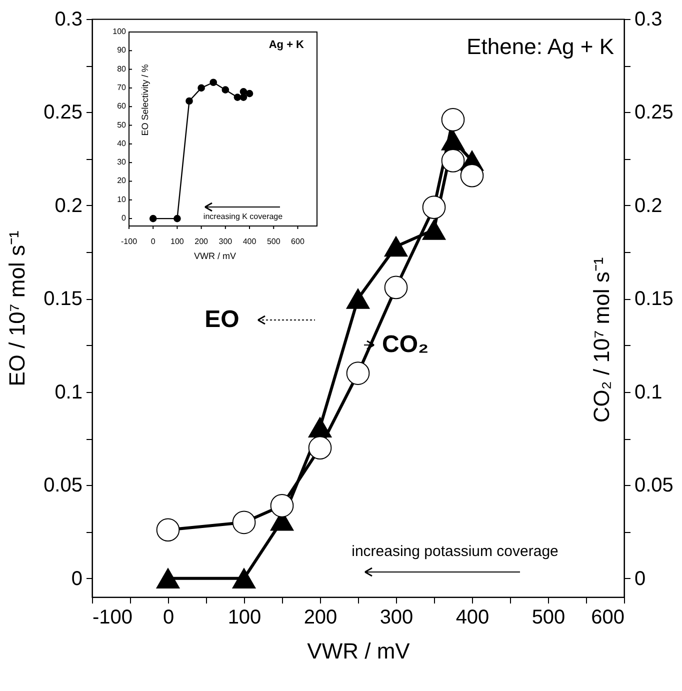 This screenshot has width=682, height=691. What do you see at coordinates (17, 308) in the screenshot?
I see `y-axis-title: EO / 10⁷ mol s⁻¹` at bounding box center [17, 308].